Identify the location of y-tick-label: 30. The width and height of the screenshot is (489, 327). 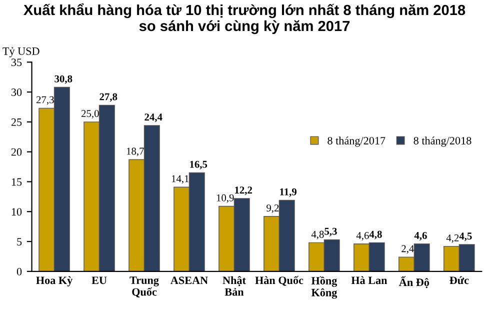
(16, 92).